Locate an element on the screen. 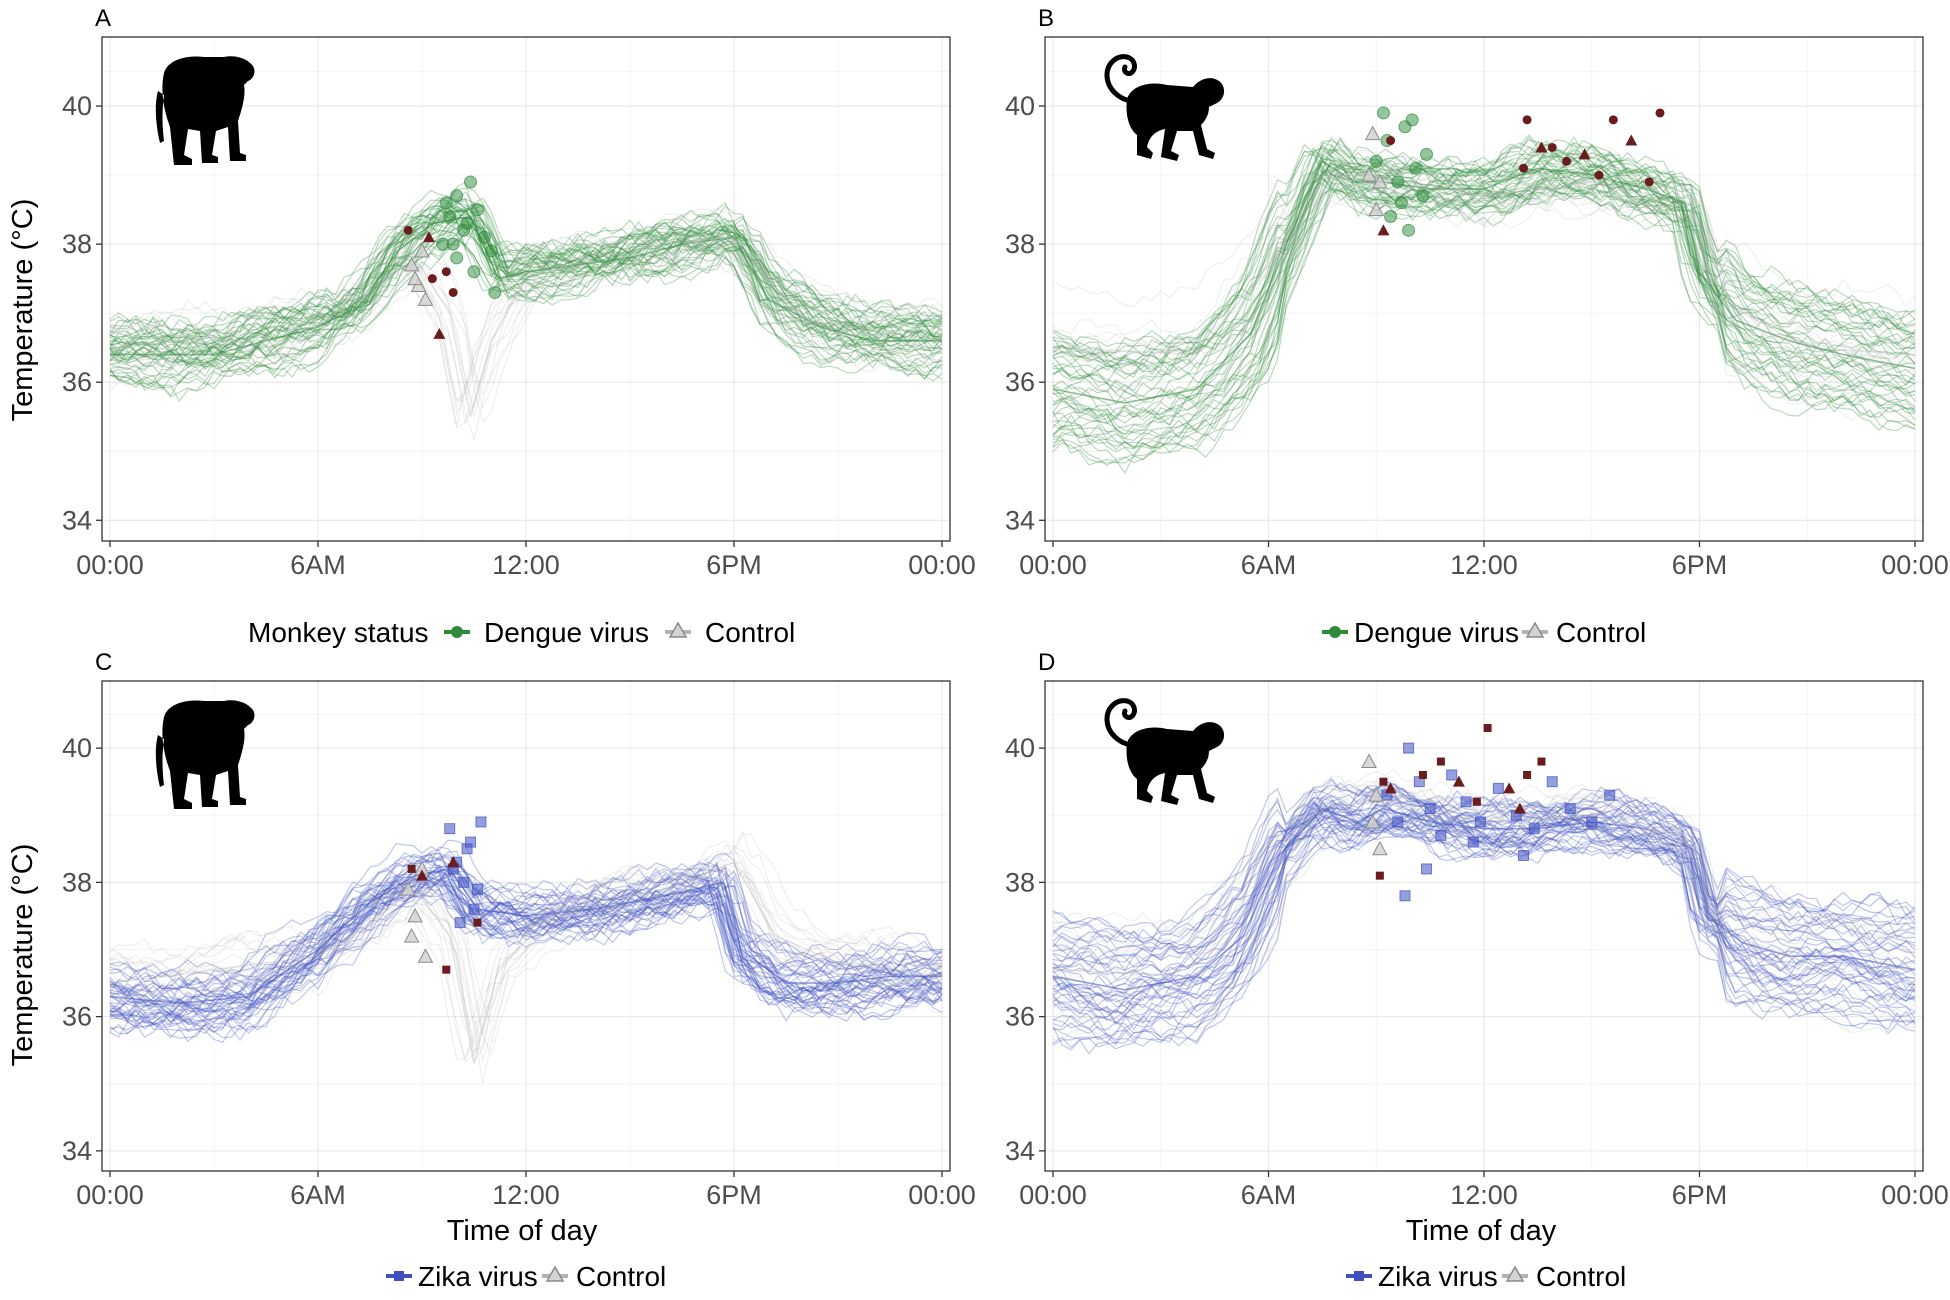 Image resolution: width=1950 pixels, height=1300 pixels. panel-c-series-mean-line is located at coordinates (525, 936).